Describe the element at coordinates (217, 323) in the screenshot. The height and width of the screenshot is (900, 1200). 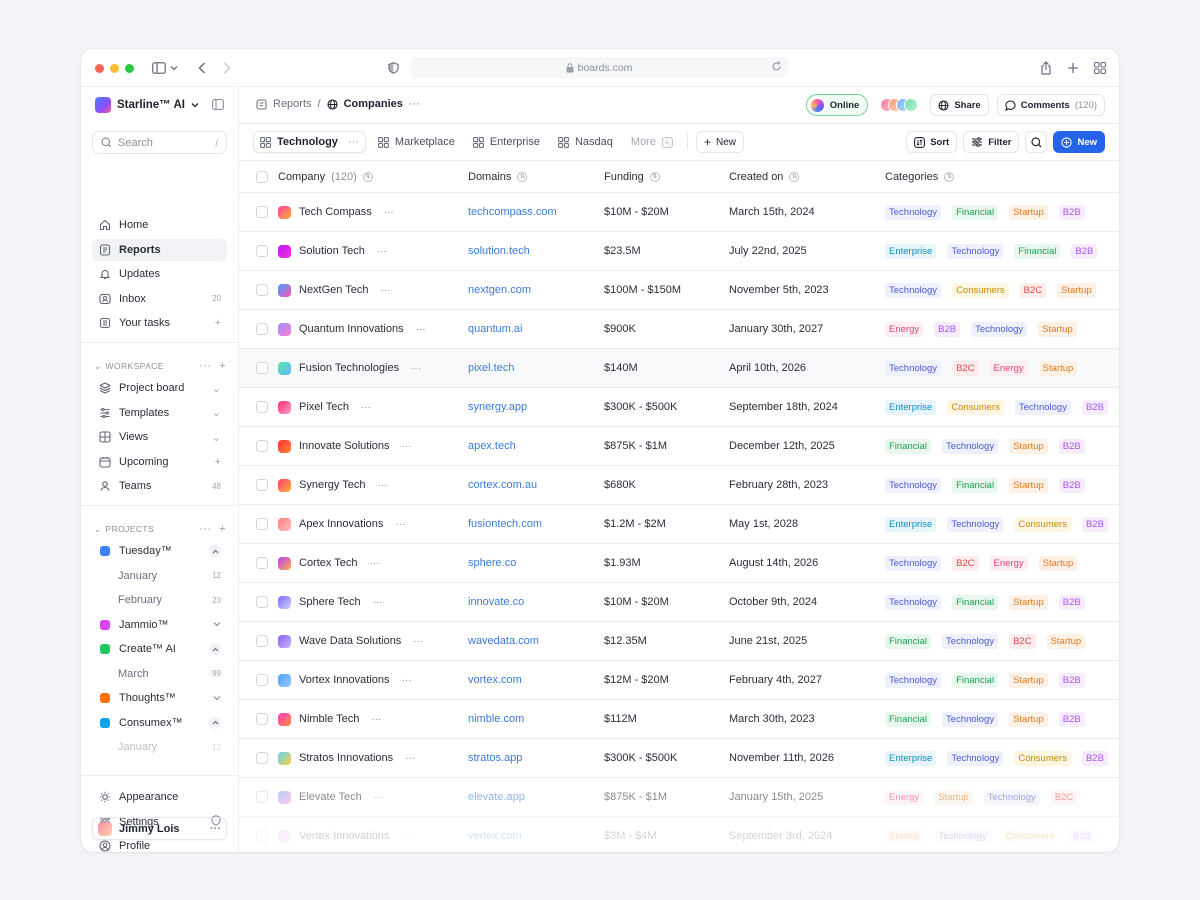
I see `add-icon: +` at that location.